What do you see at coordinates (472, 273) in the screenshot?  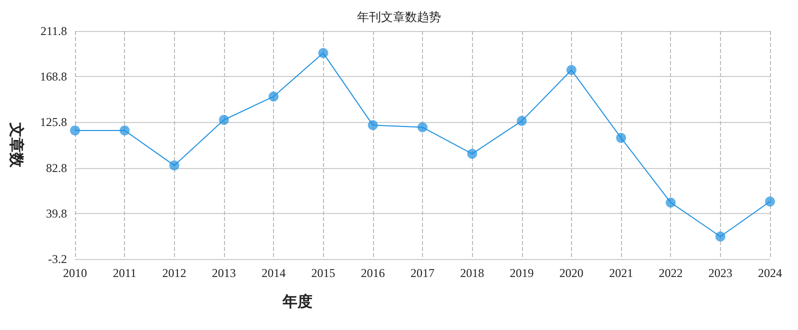 I see `x-tick-label: 2018` at bounding box center [472, 273].